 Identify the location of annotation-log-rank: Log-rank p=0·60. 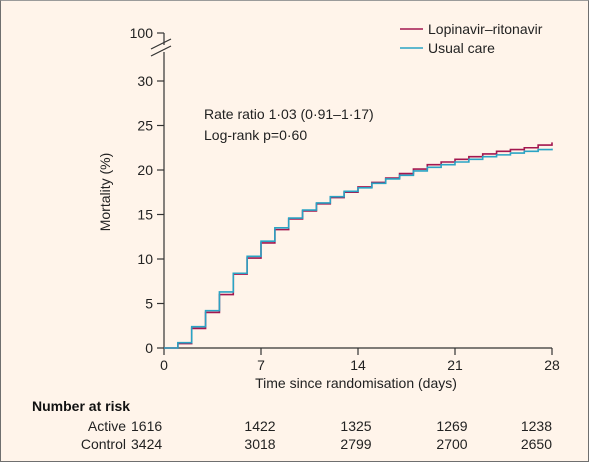
(255, 135).